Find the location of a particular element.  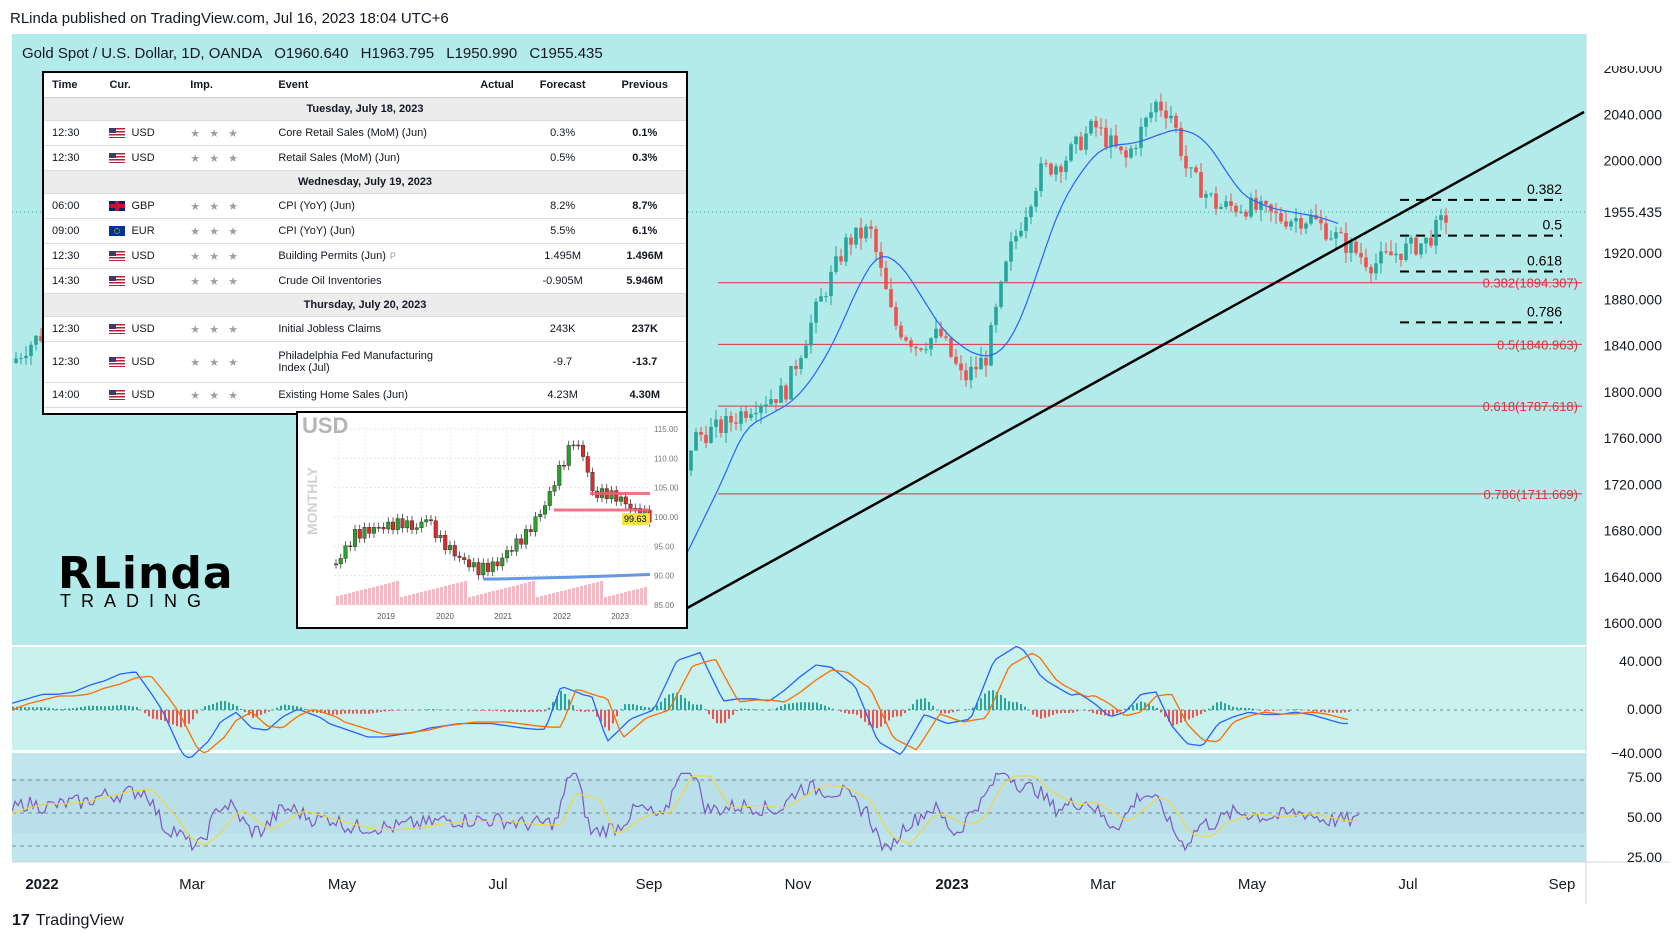

calendar-col-time: Time is located at coordinates (73, 85).